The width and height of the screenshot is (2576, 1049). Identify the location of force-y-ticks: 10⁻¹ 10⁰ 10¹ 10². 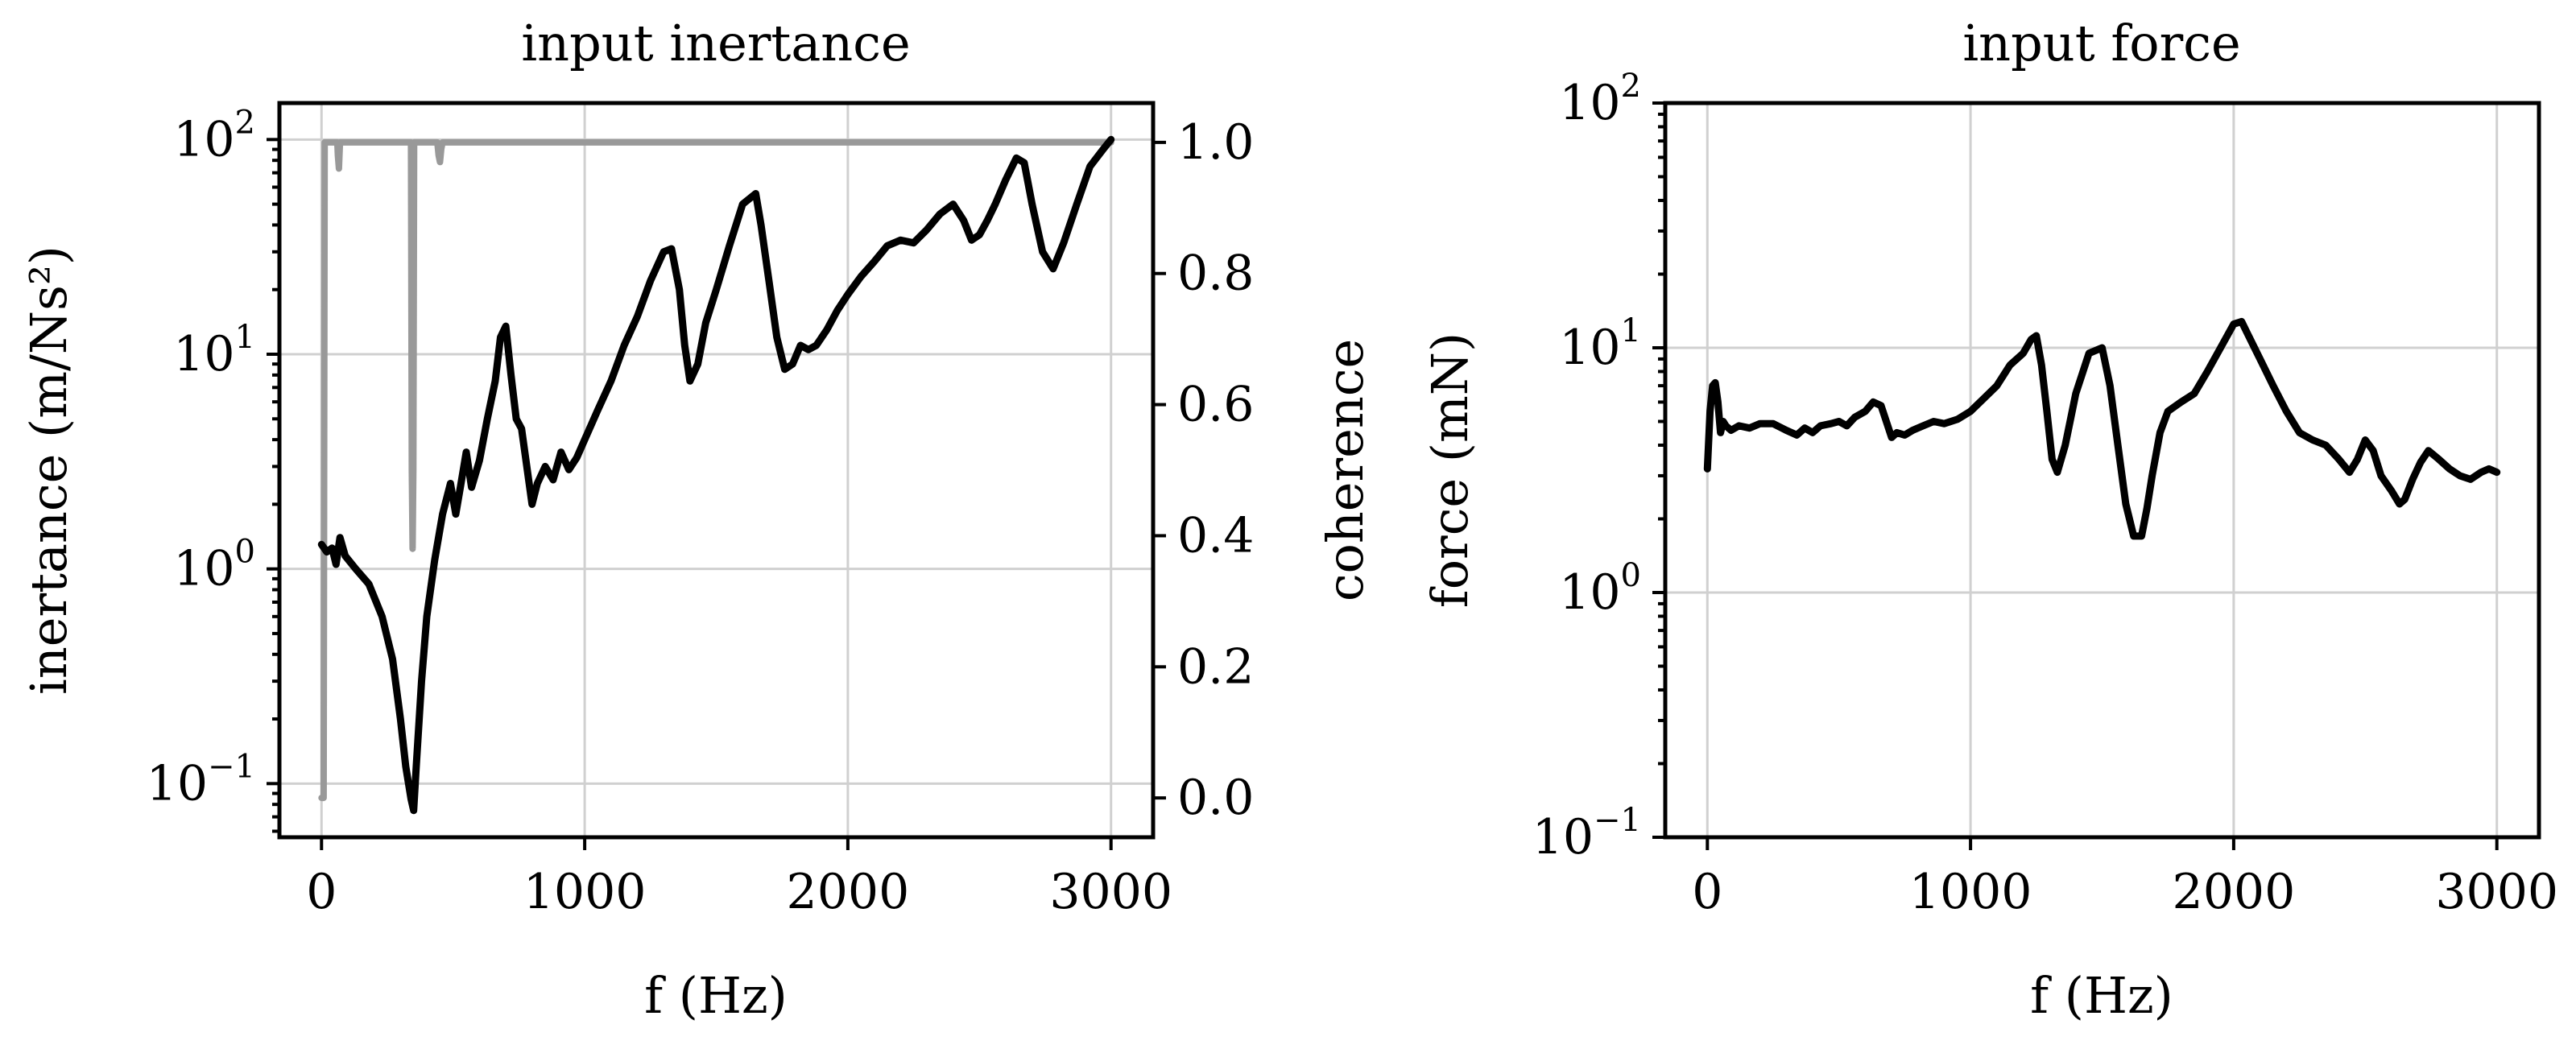
(1598, 466).